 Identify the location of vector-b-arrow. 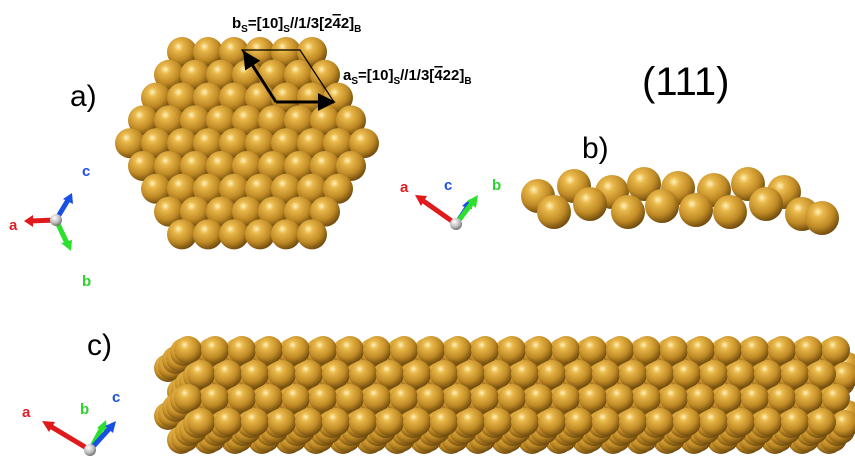
(260, 76).